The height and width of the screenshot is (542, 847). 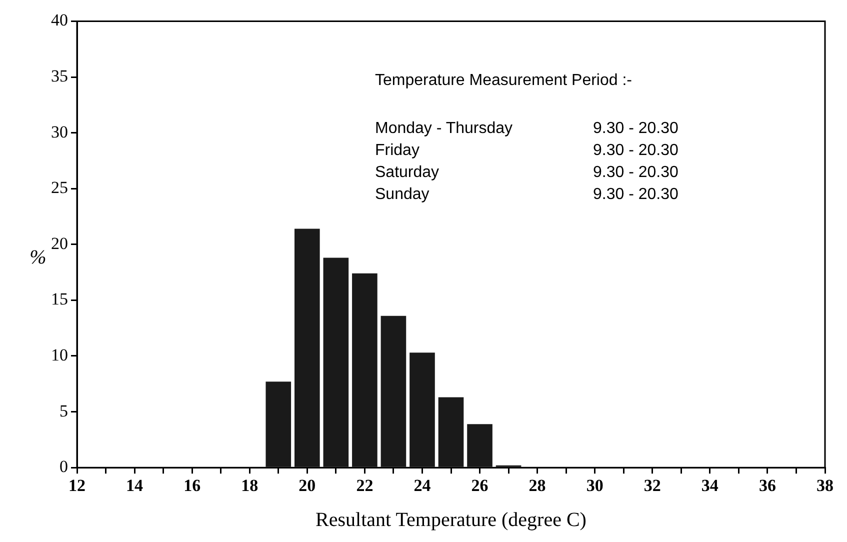 I want to click on y-tick-label: 10, so click(x=59, y=354).